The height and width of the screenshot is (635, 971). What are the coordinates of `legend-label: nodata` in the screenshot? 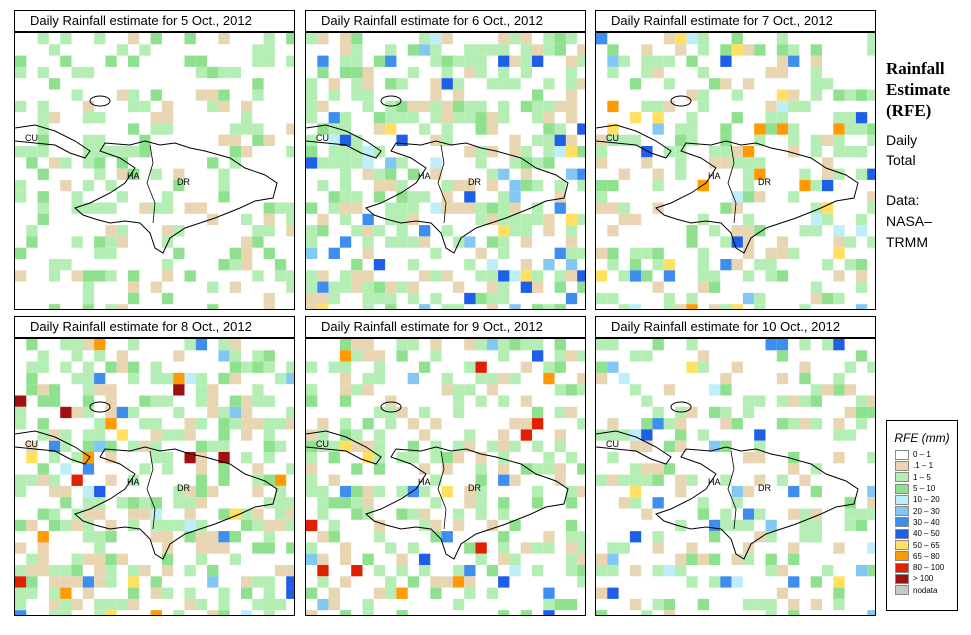 It's located at (925, 590).